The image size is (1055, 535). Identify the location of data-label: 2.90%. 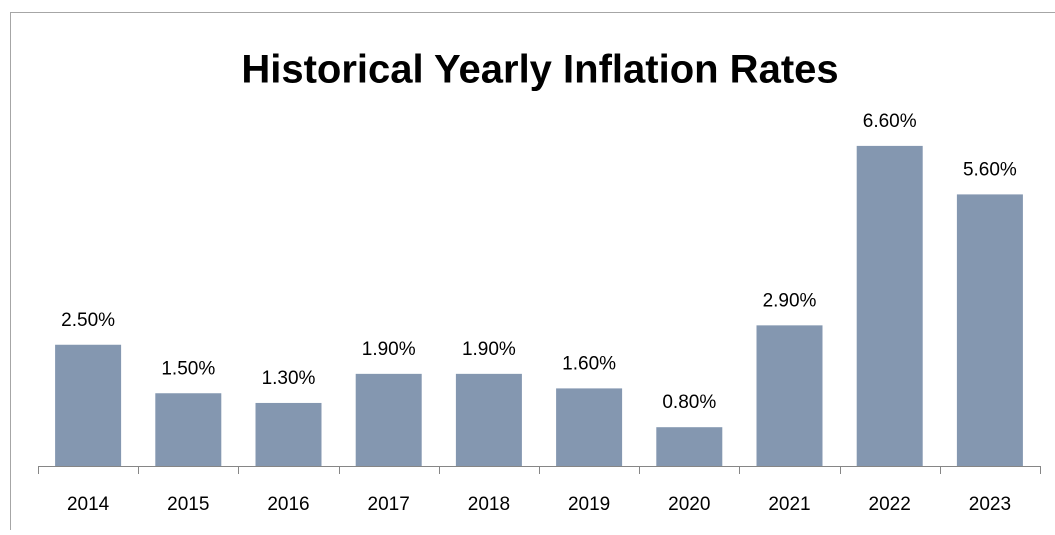
(790, 300).